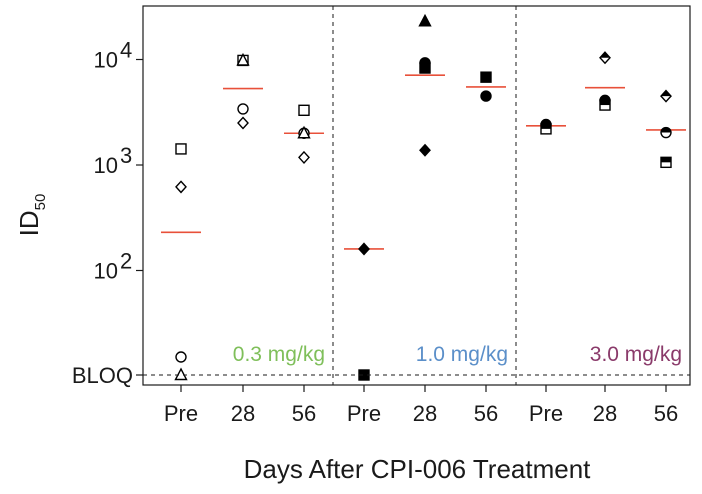 This screenshot has height=494, width=702. Describe the element at coordinates (425, 20) in the screenshot. I see `filled-triangle-marker` at that location.